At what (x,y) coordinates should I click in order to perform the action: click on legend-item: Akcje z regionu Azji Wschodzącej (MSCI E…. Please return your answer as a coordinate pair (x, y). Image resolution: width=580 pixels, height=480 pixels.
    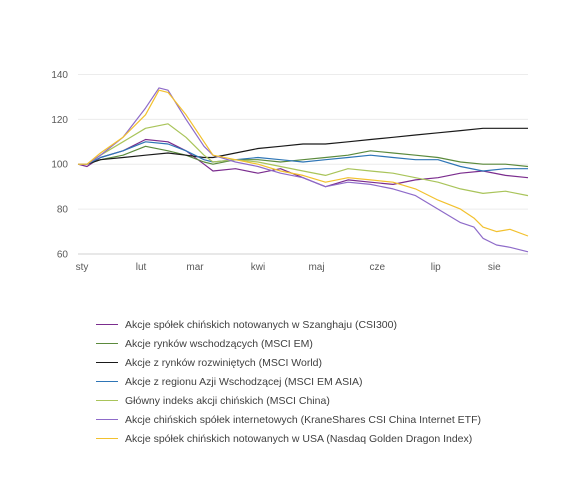
    Looking at the image, I should click on (288, 381).